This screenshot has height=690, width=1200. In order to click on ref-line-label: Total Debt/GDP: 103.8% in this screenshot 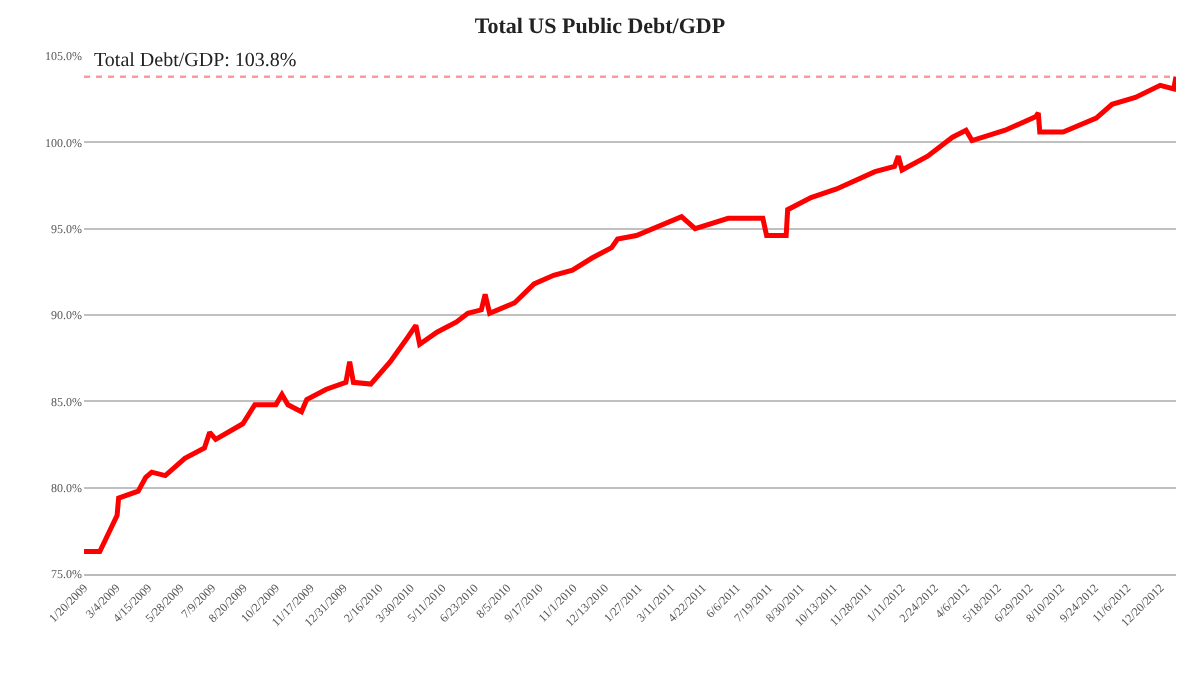, I will do `click(195, 61)`.